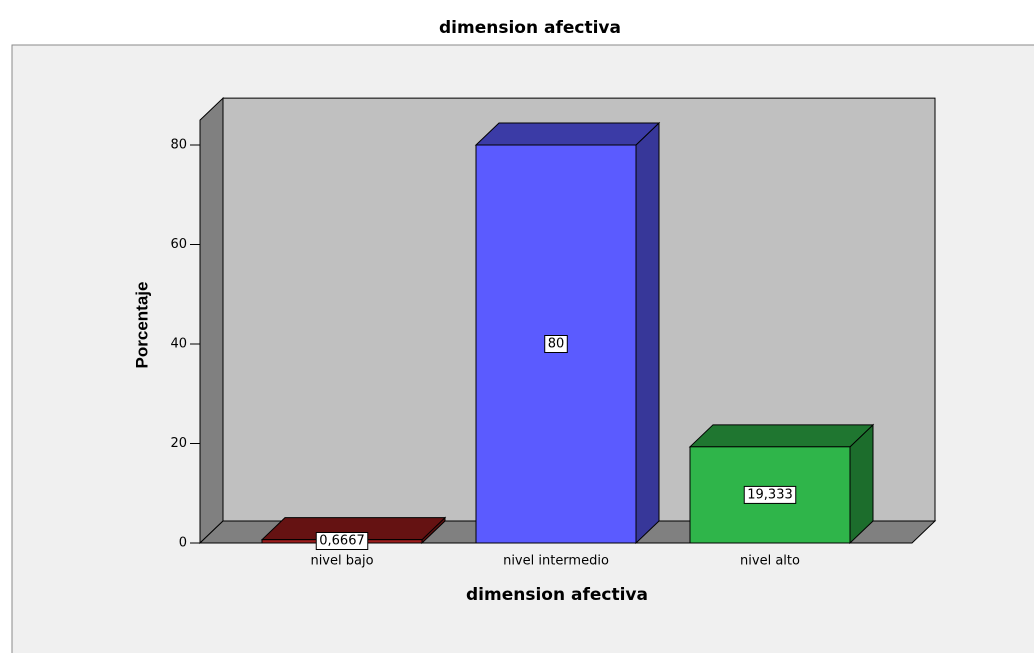 The height and width of the screenshot is (653, 1034). What do you see at coordinates (183, 543) in the screenshot?
I see `y-tick-label: 0` at bounding box center [183, 543].